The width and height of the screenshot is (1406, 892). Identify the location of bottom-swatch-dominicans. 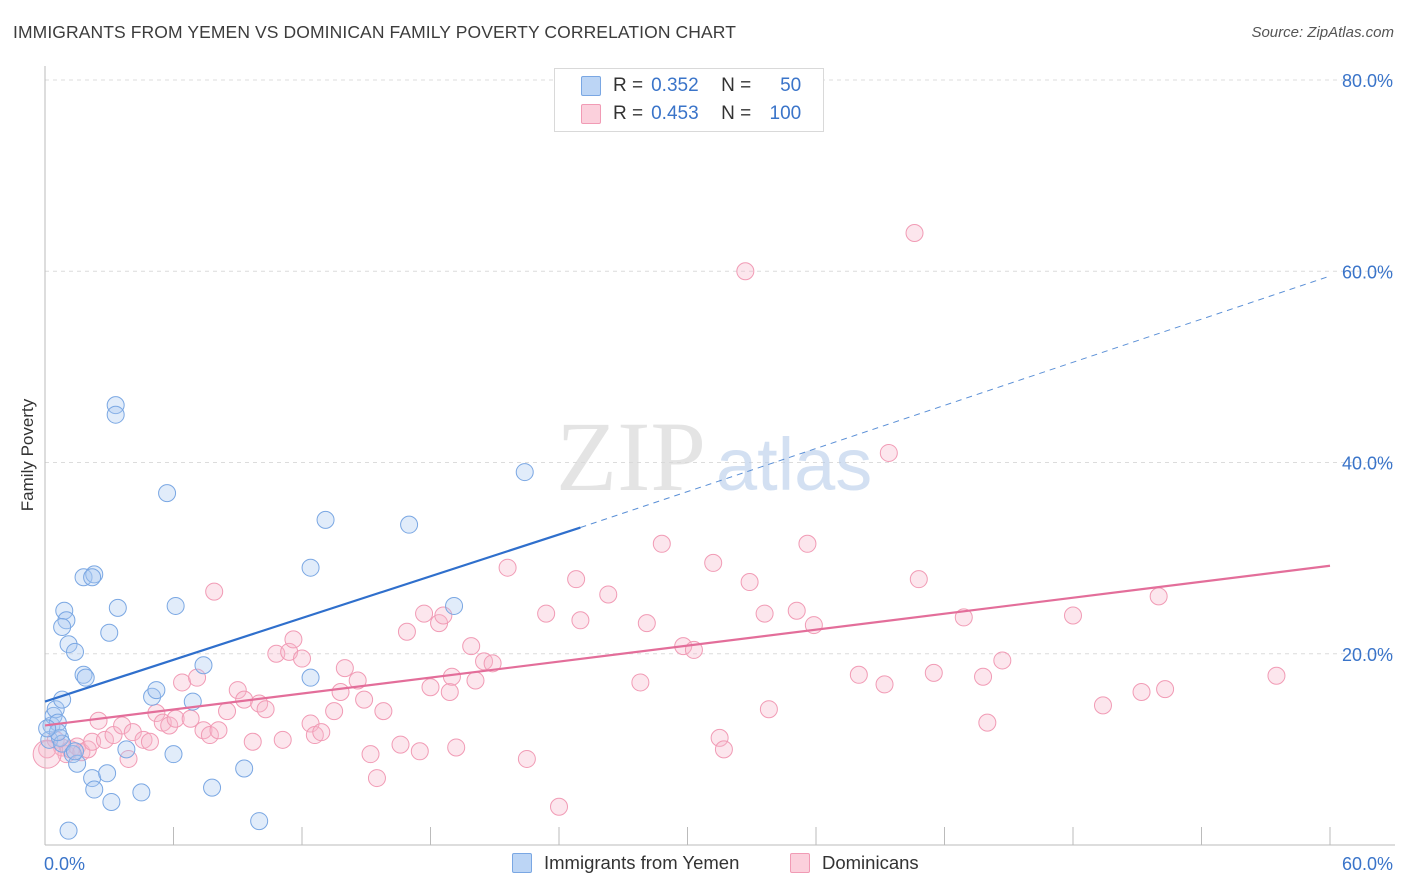
(800, 863).